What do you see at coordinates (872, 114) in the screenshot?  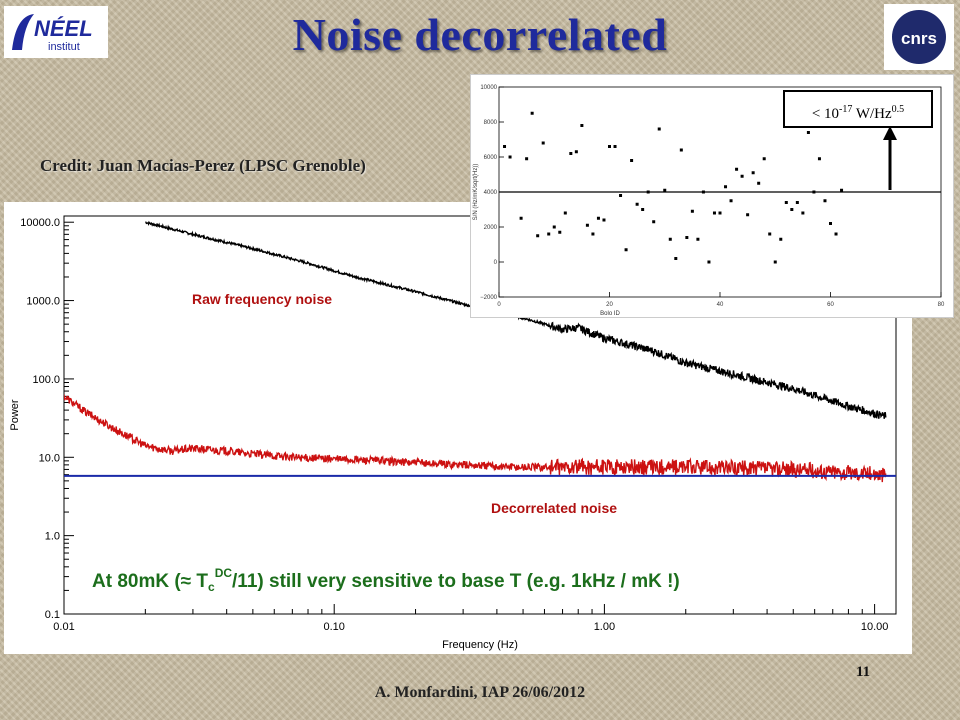 I see `callout-unit: W/Hz` at bounding box center [872, 114].